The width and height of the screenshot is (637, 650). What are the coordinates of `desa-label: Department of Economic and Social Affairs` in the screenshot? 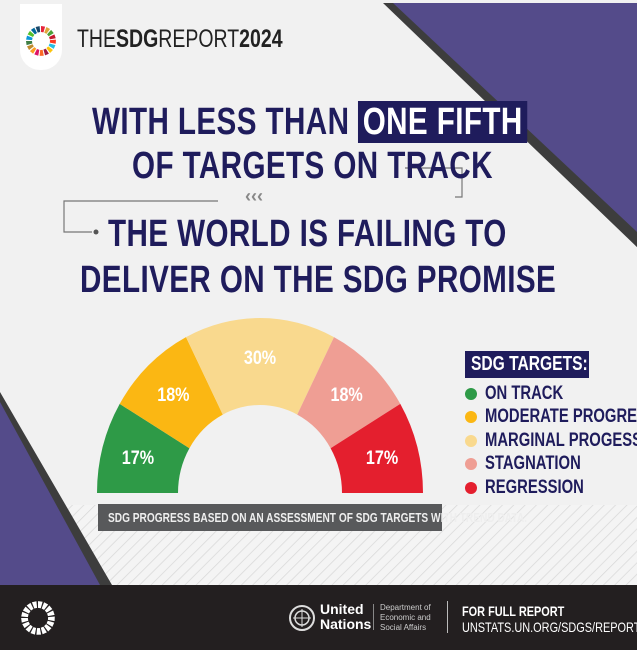 It's located at (405, 617).